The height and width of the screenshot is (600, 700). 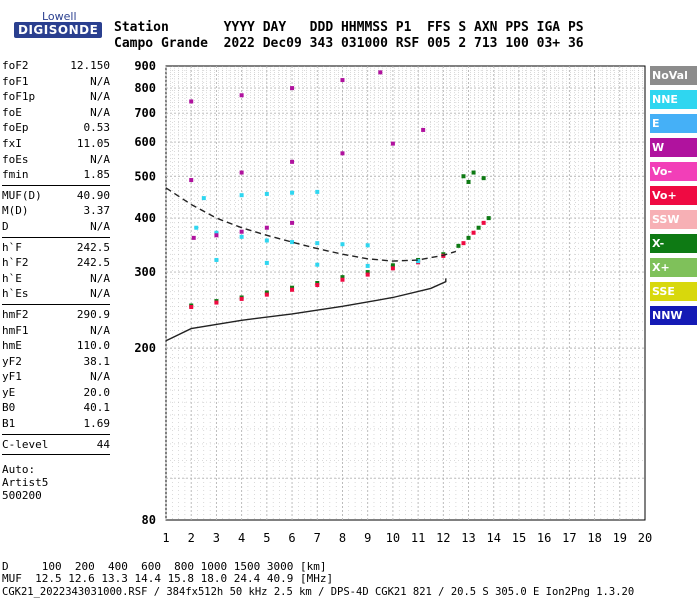 I want to click on param-row: M(D) 3.37, so click(x=56, y=211).